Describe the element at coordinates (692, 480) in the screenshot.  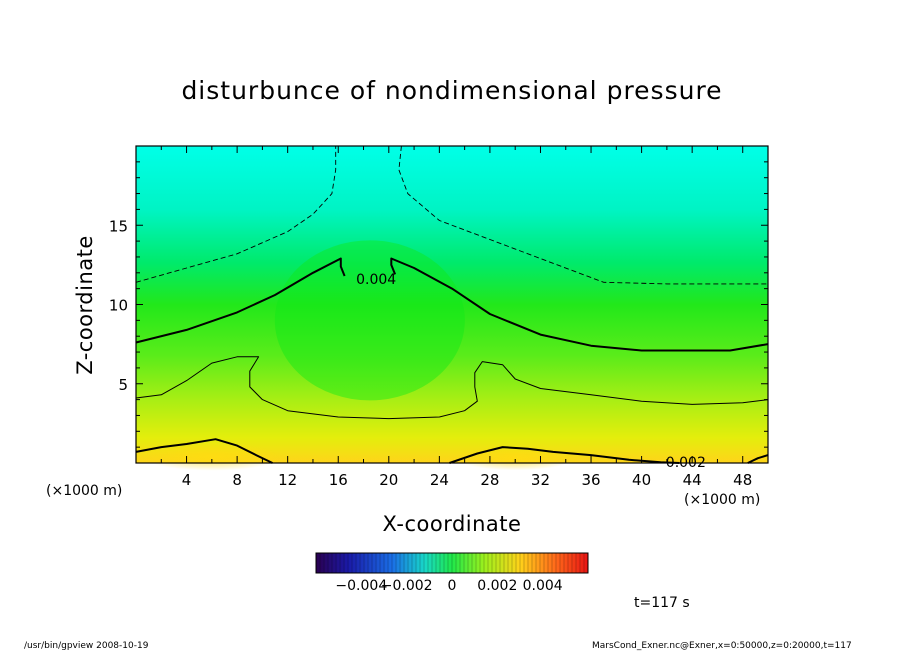
I see `x-tick-label: 44` at that location.